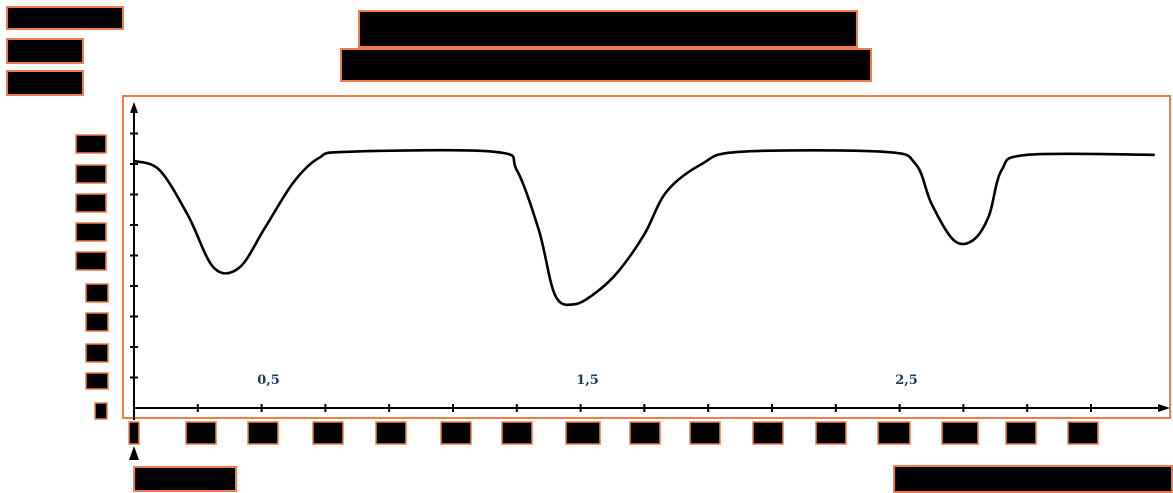  Describe the element at coordinates (134, 107) in the screenshot. I see `y-axis-arrow` at that location.